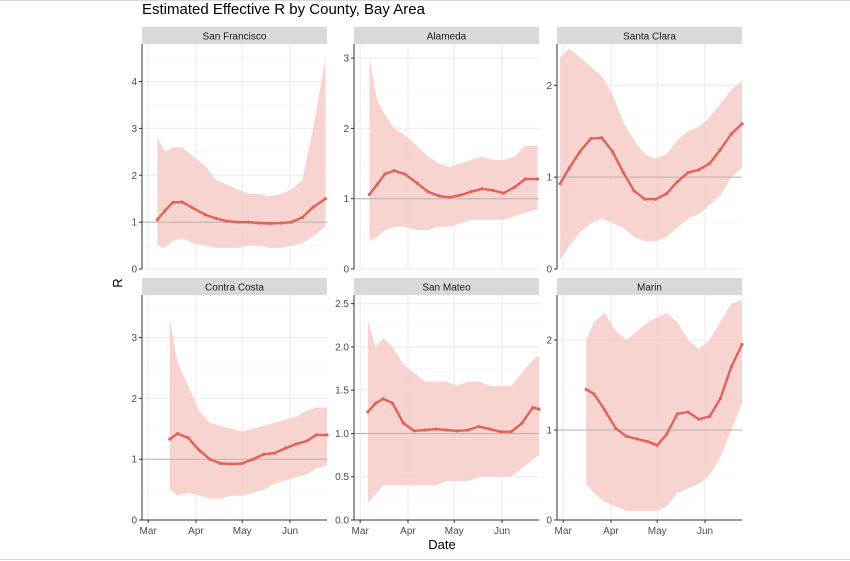  I want to click on bottom-border, so click(425, 559).